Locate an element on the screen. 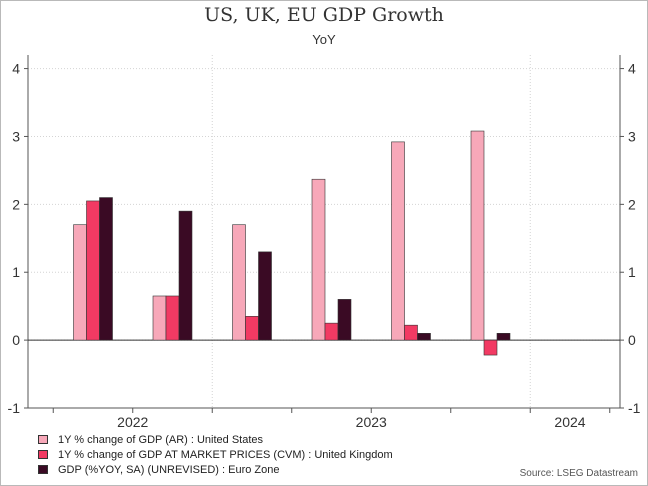  y-tick-label-left: 1 is located at coordinates (16, 272).